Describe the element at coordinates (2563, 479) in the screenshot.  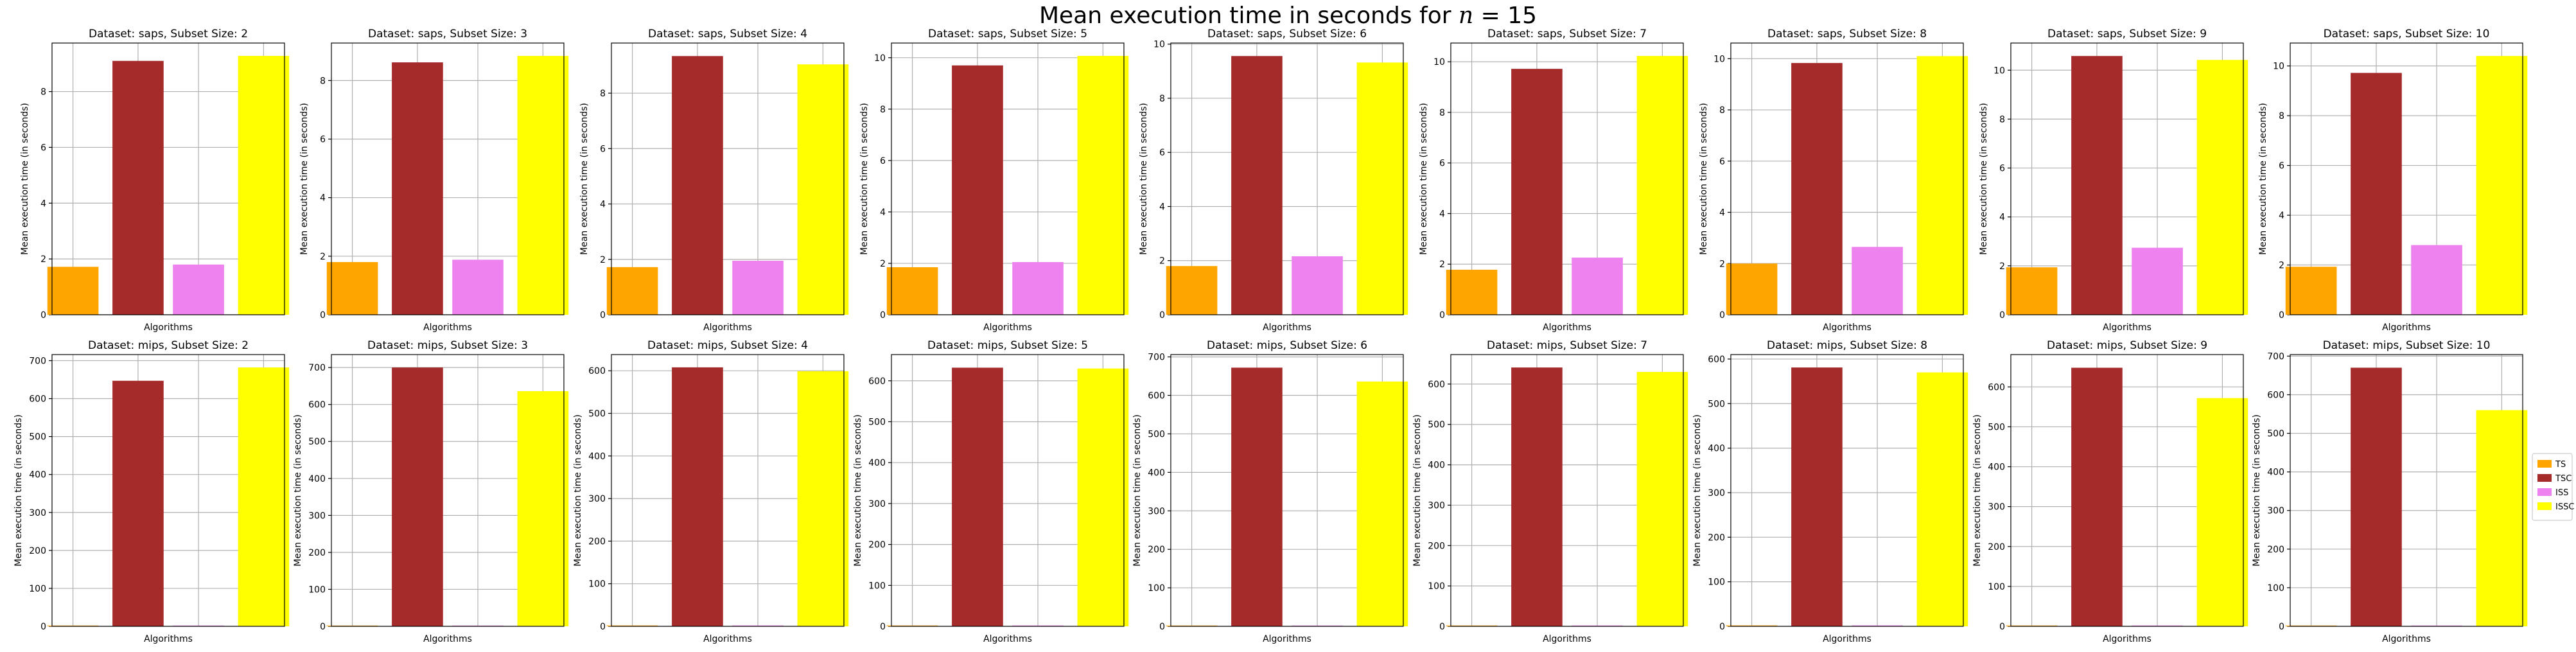
I see `legend-label-tsc: TSC` at that location.